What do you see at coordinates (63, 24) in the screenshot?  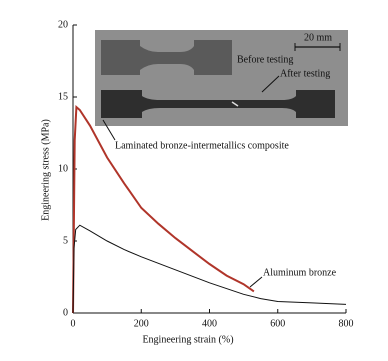 I see `y-tick-label: 20` at bounding box center [63, 24].